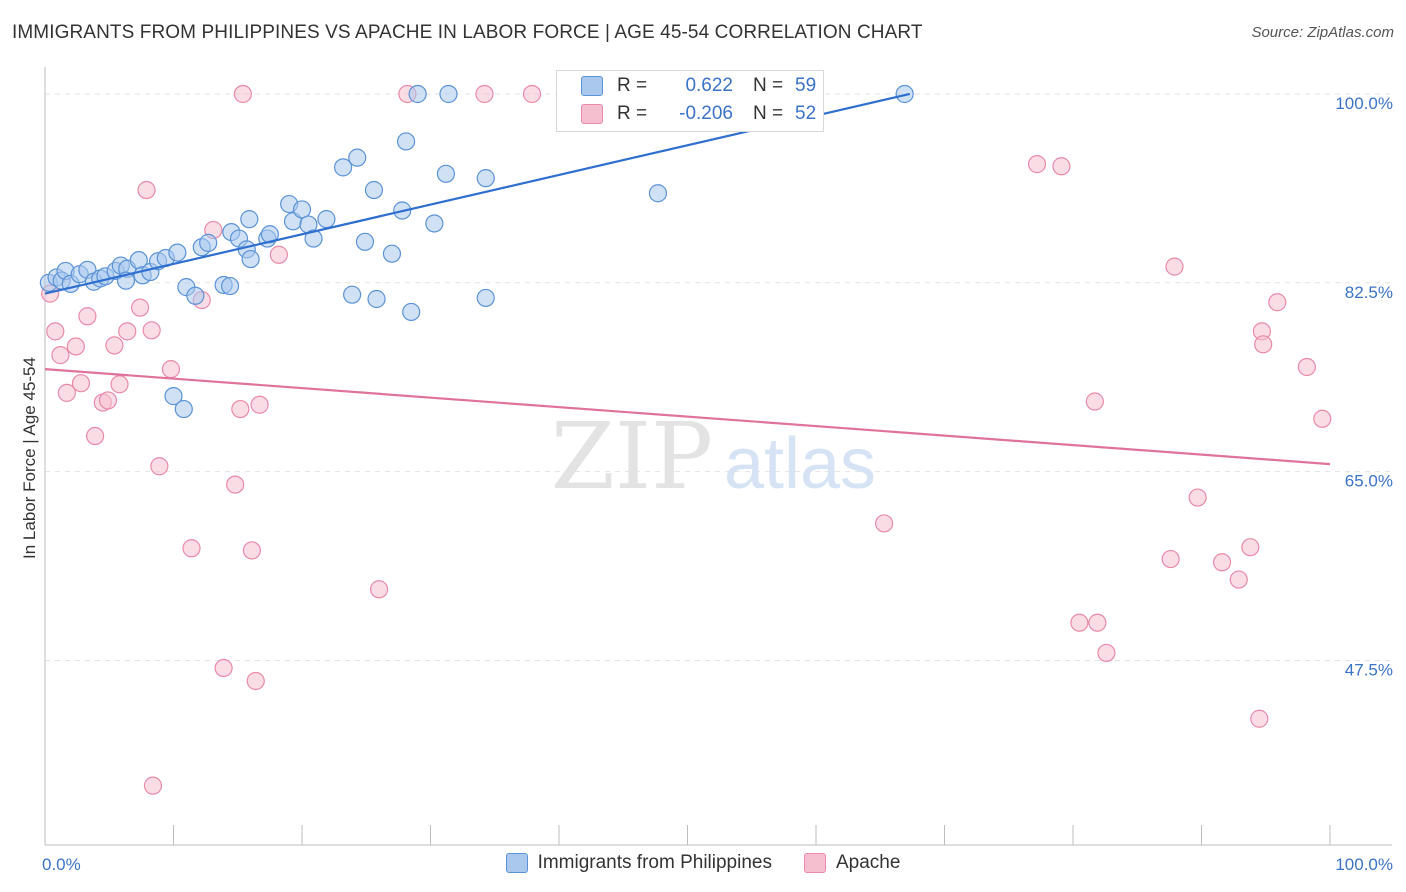  What do you see at coordinates (800, 464) in the screenshot?
I see `watermark-atlas: atlas` at bounding box center [800, 464].